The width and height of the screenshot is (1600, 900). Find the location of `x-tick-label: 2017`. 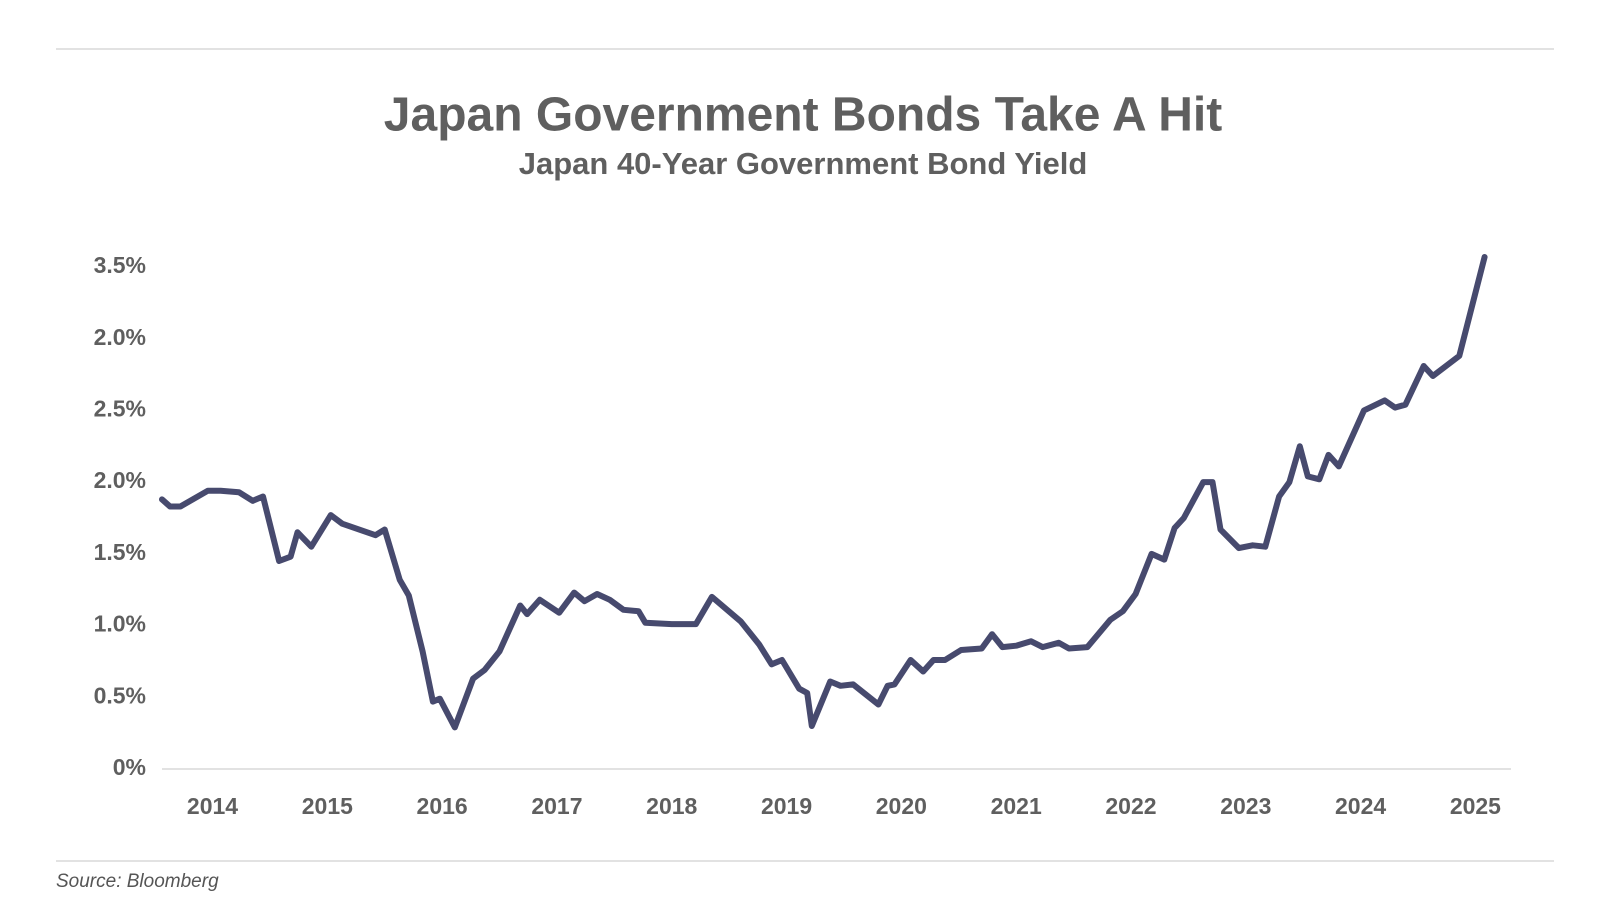

x-tick-label: 2017 is located at coordinates (556, 806).